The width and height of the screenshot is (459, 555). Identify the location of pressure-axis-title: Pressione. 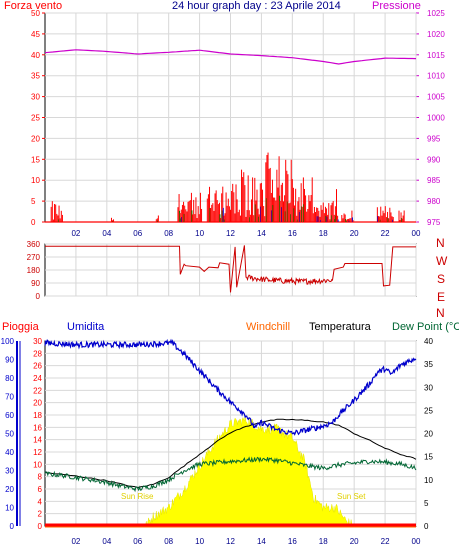
(396, 6).